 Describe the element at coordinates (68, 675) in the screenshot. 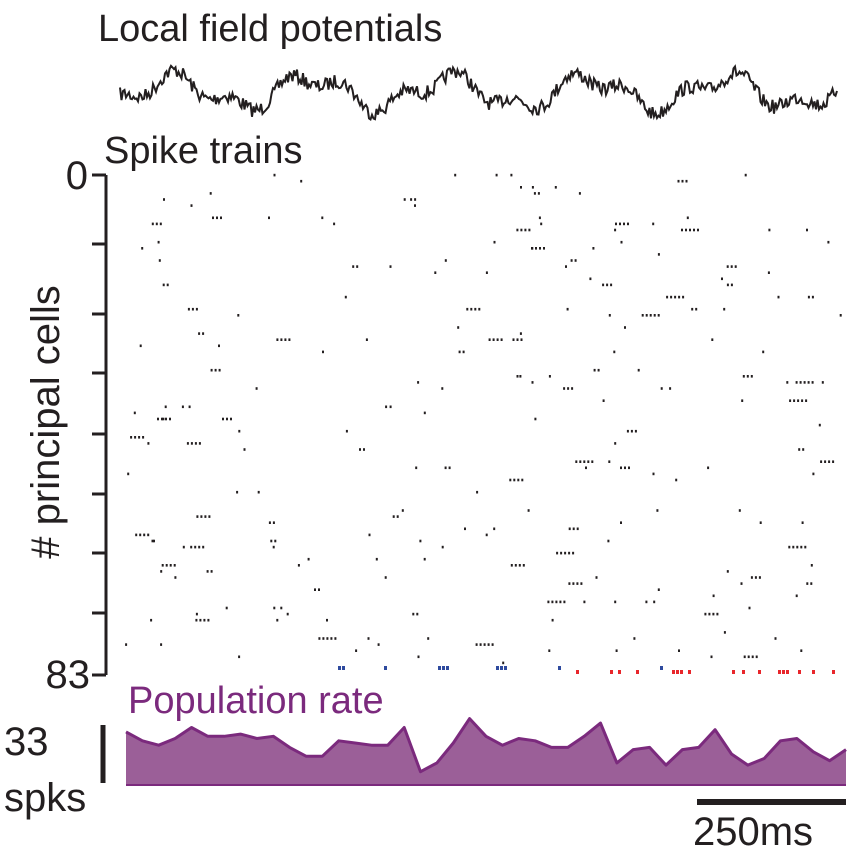

I see `y-tick-label-bottom: 83` at that location.